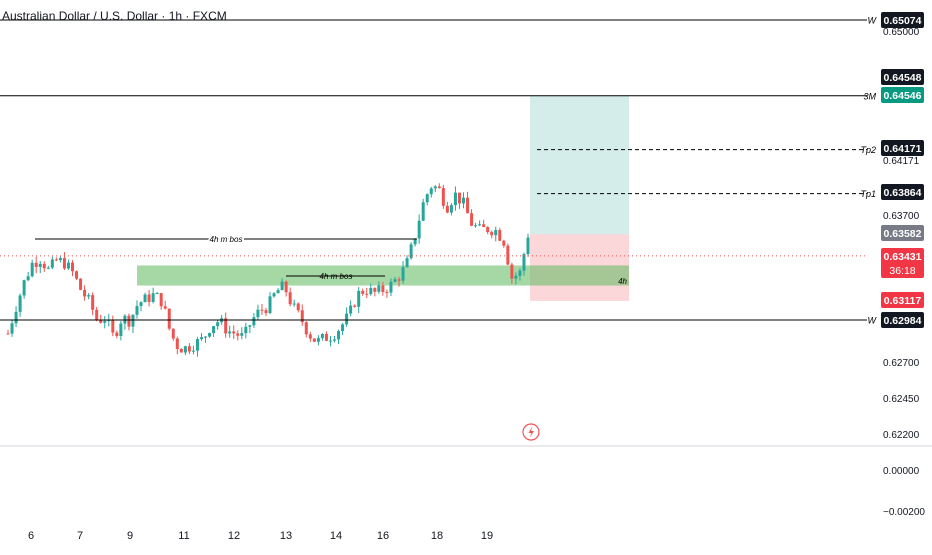 This screenshot has width=932, height=555. Describe the element at coordinates (901, 363) in the screenshot. I see `y-tick-label: 0.62700` at that location.